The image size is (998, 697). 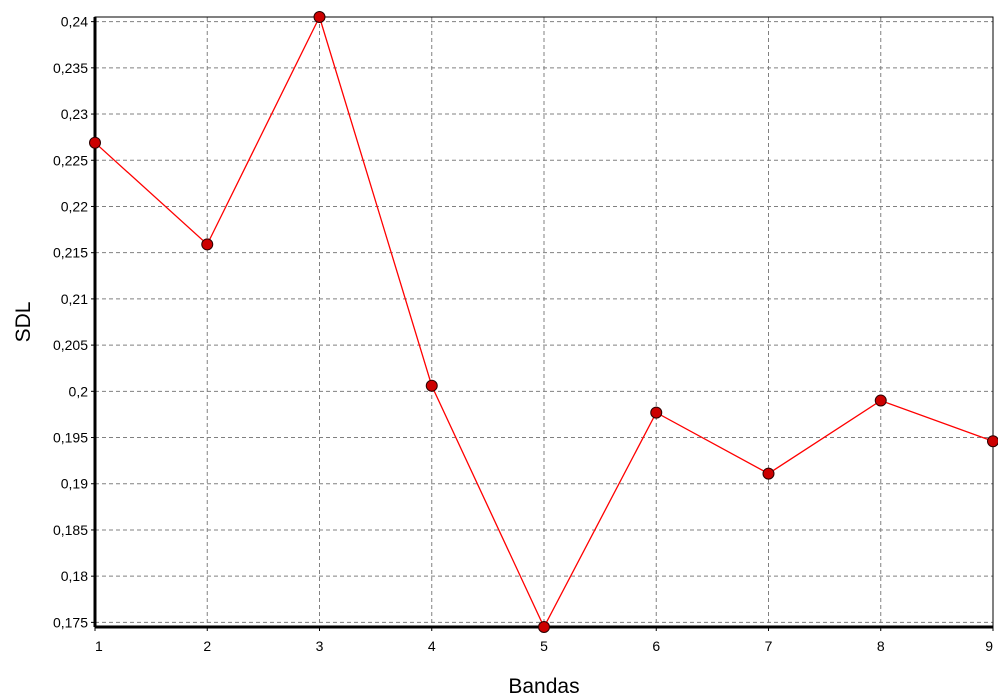 I want to click on y-tick-label: 0,225, so click(x=70, y=160).